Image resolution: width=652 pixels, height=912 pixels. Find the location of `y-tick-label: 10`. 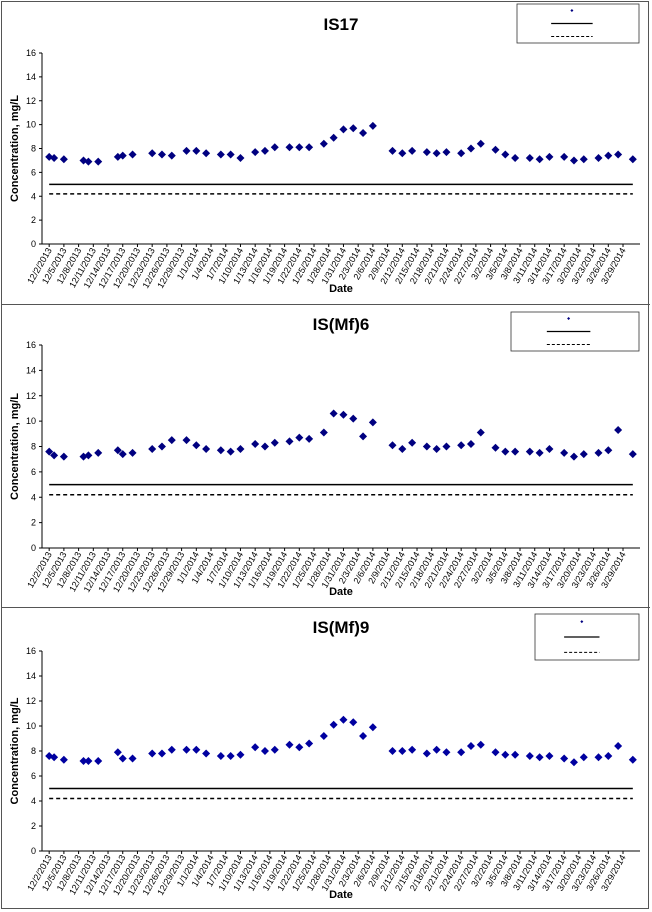

y-tick-label: 10 is located at coordinates (31, 125).